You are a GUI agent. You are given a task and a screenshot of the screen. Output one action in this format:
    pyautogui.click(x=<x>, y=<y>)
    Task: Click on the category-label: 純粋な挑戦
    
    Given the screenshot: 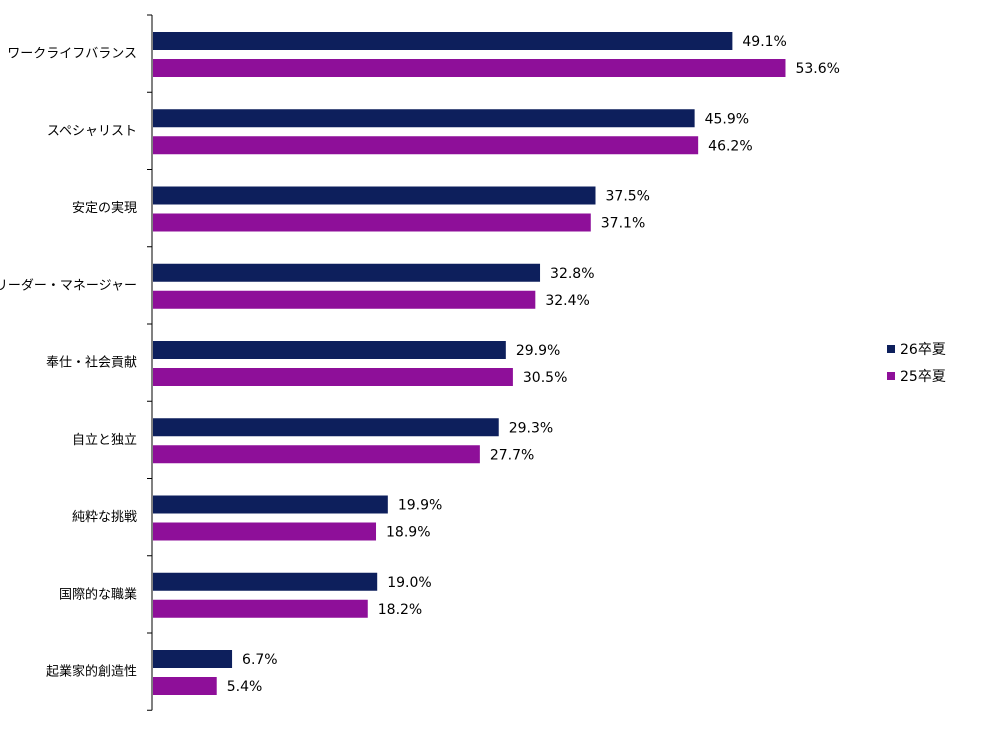 What is the action you would take?
    pyautogui.click(x=104, y=517)
    